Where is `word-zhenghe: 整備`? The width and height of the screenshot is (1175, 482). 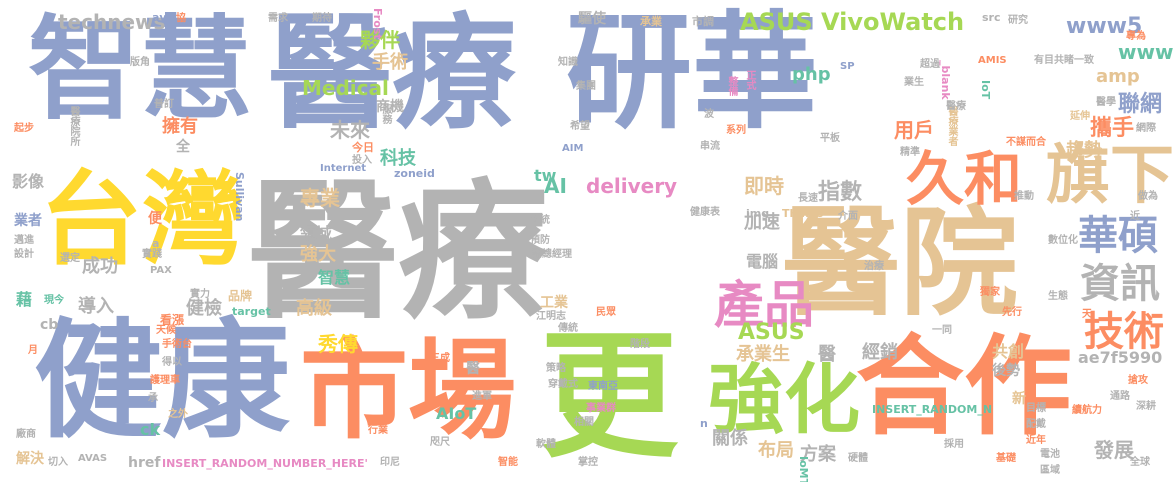
word-zhenghe: 整備 is located at coordinates (731, 86).